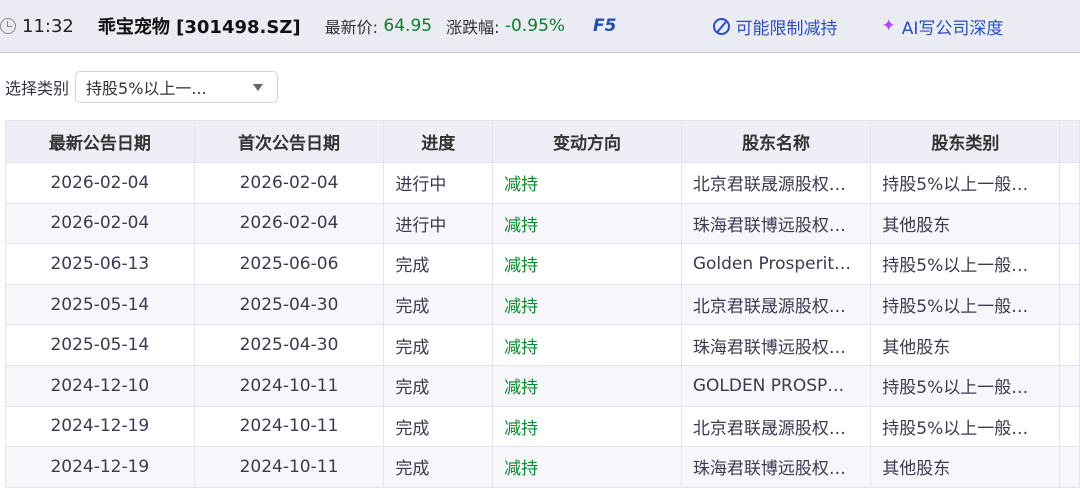  Describe the element at coordinates (786, 28) in the screenshot. I see `limit-reduction-label: 可能限制减持` at that location.